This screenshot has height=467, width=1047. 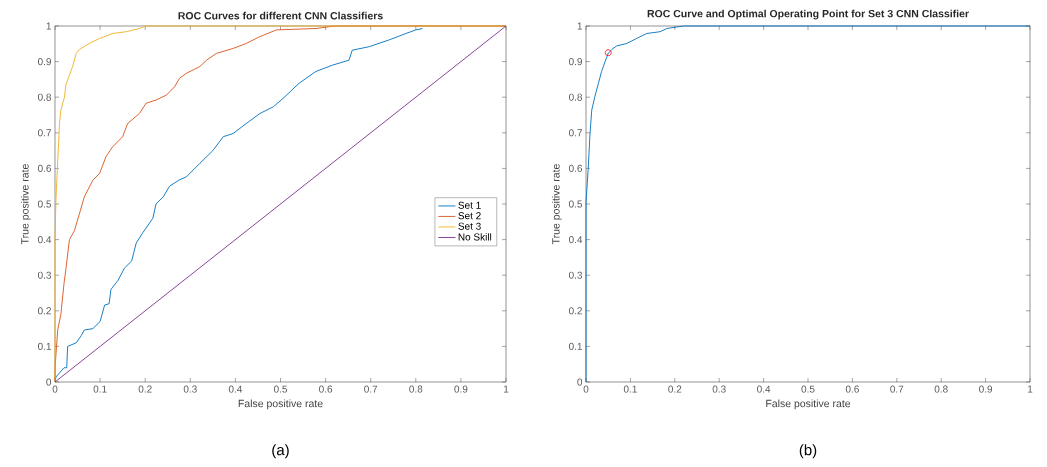 What do you see at coordinates (808, 14) in the screenshot?
I see `chart-title: ROC Curve and Optimal Operating Point for Set 3 CNN Classifier` at bounding box center [808, 14].